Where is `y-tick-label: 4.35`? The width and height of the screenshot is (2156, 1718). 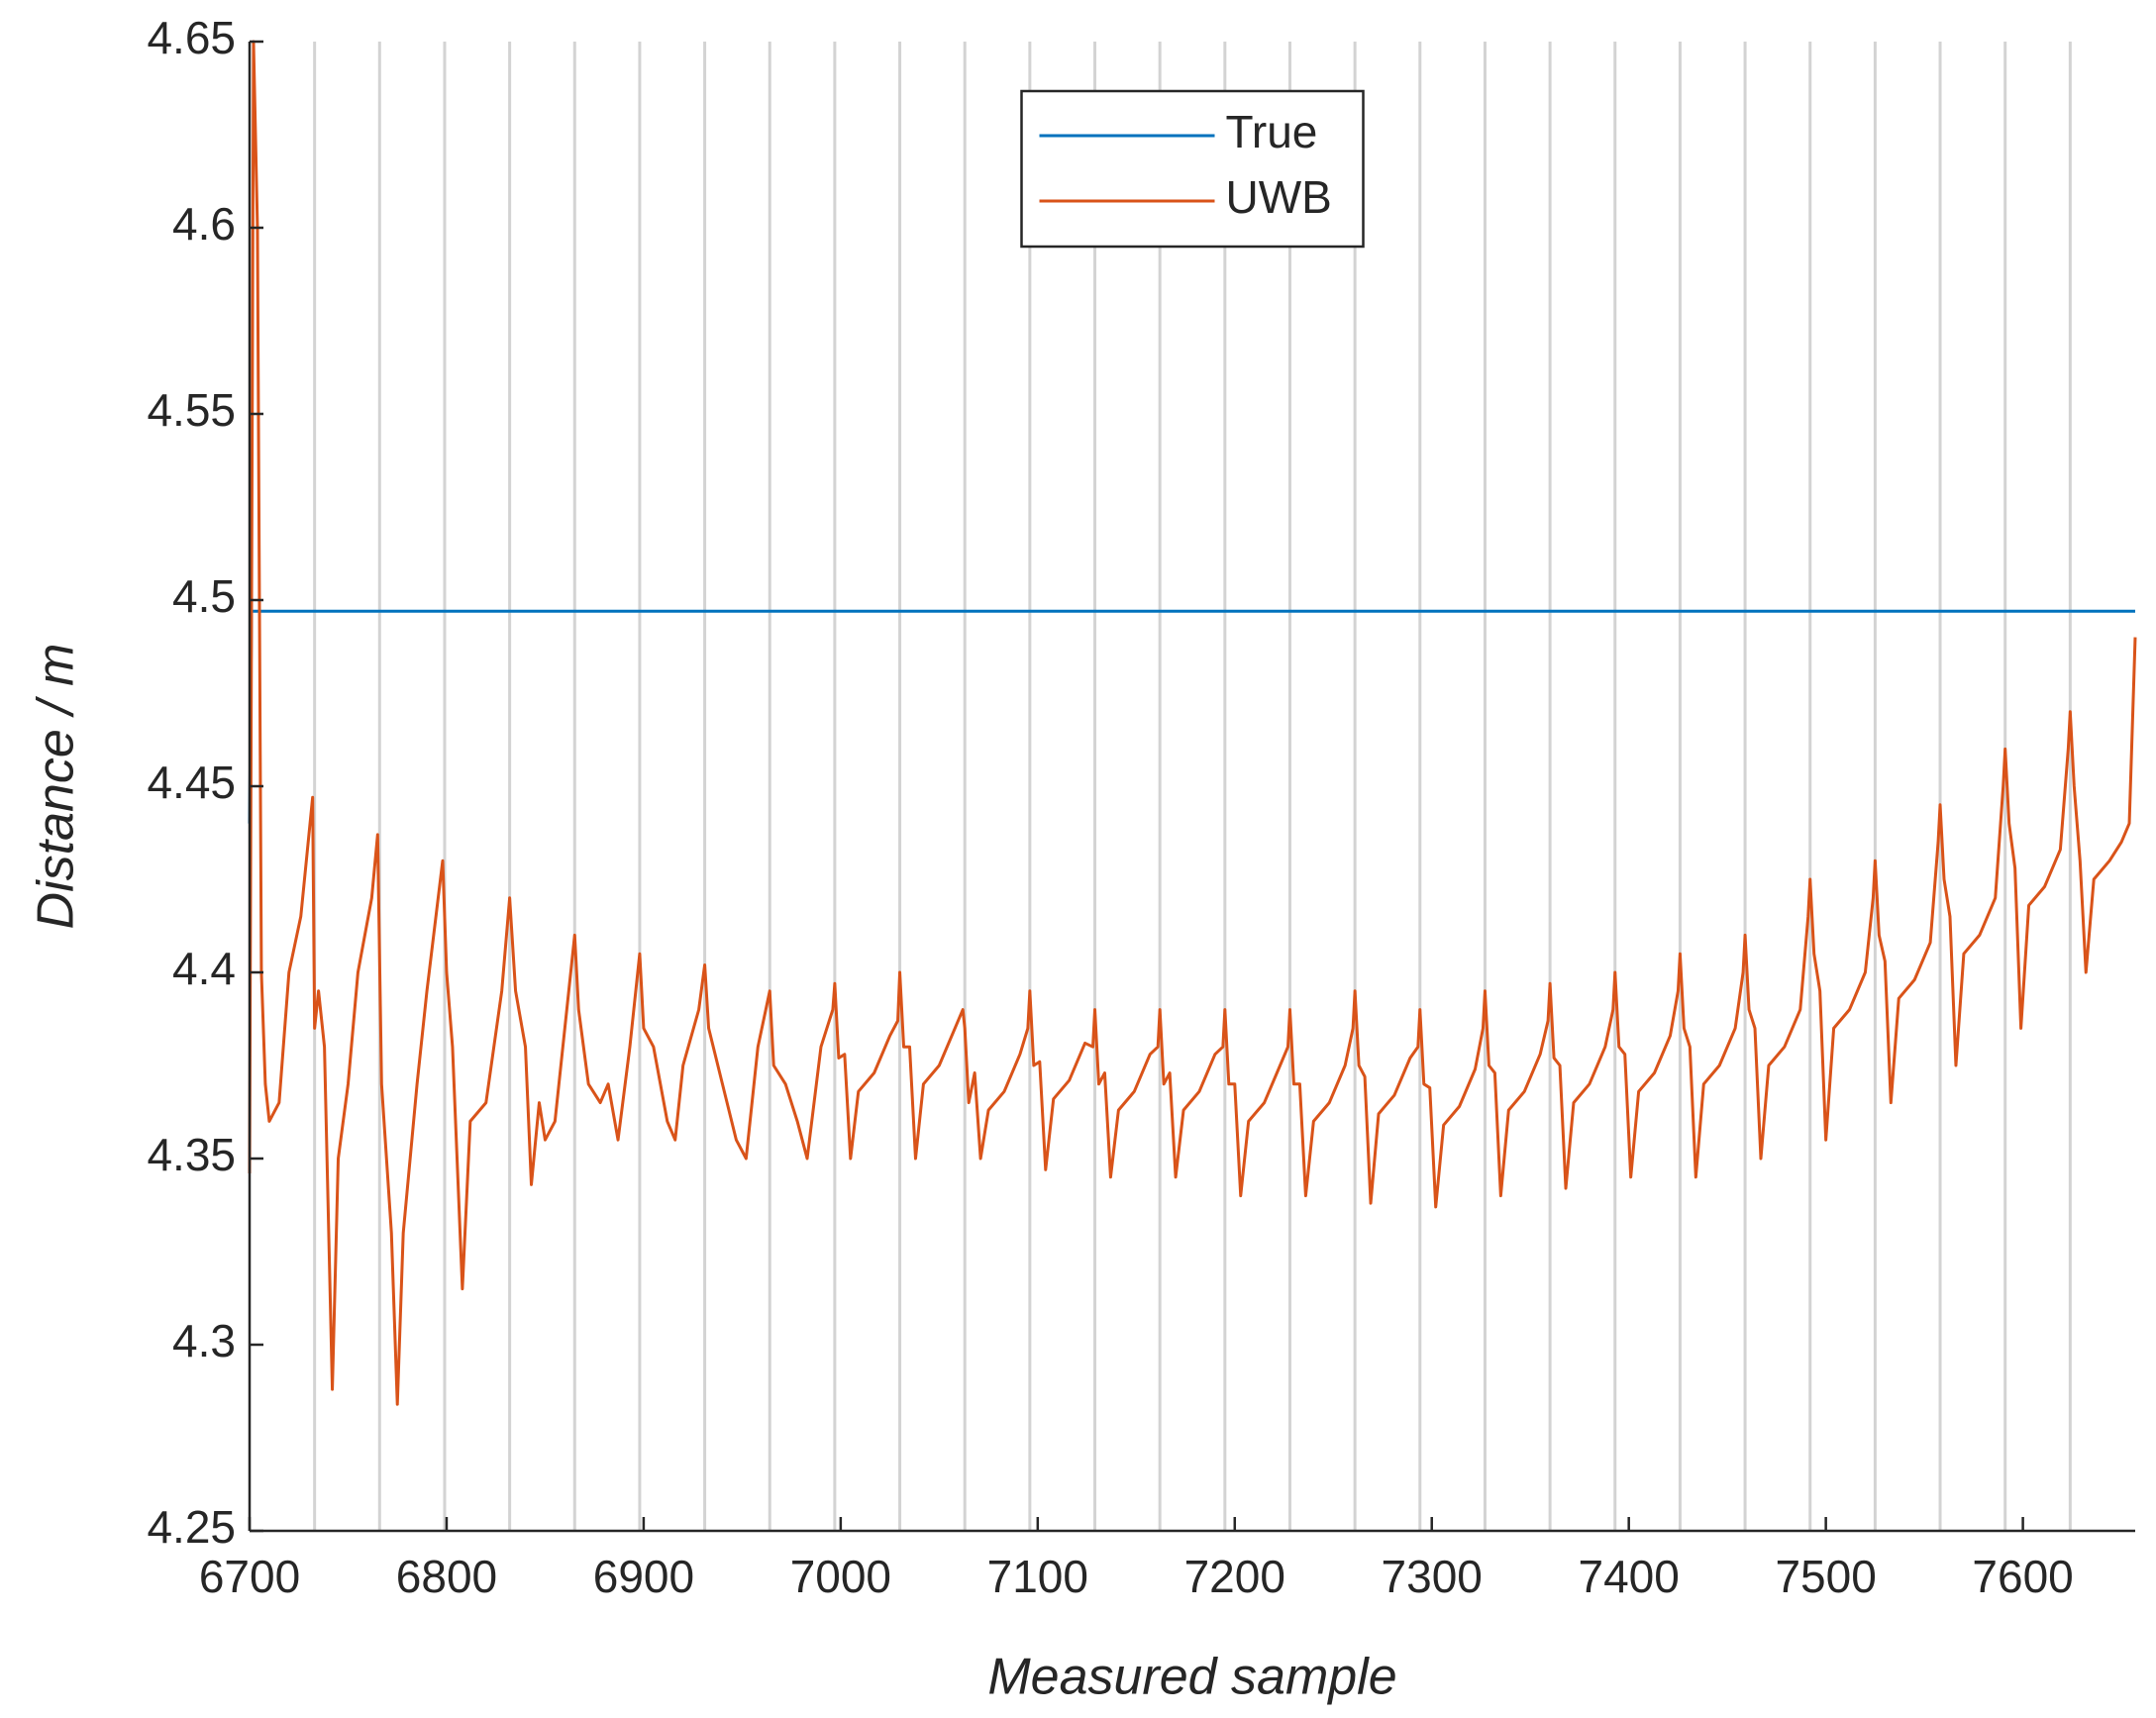 y-tick-label: 4.35 is located at coordinates (191, 1154).